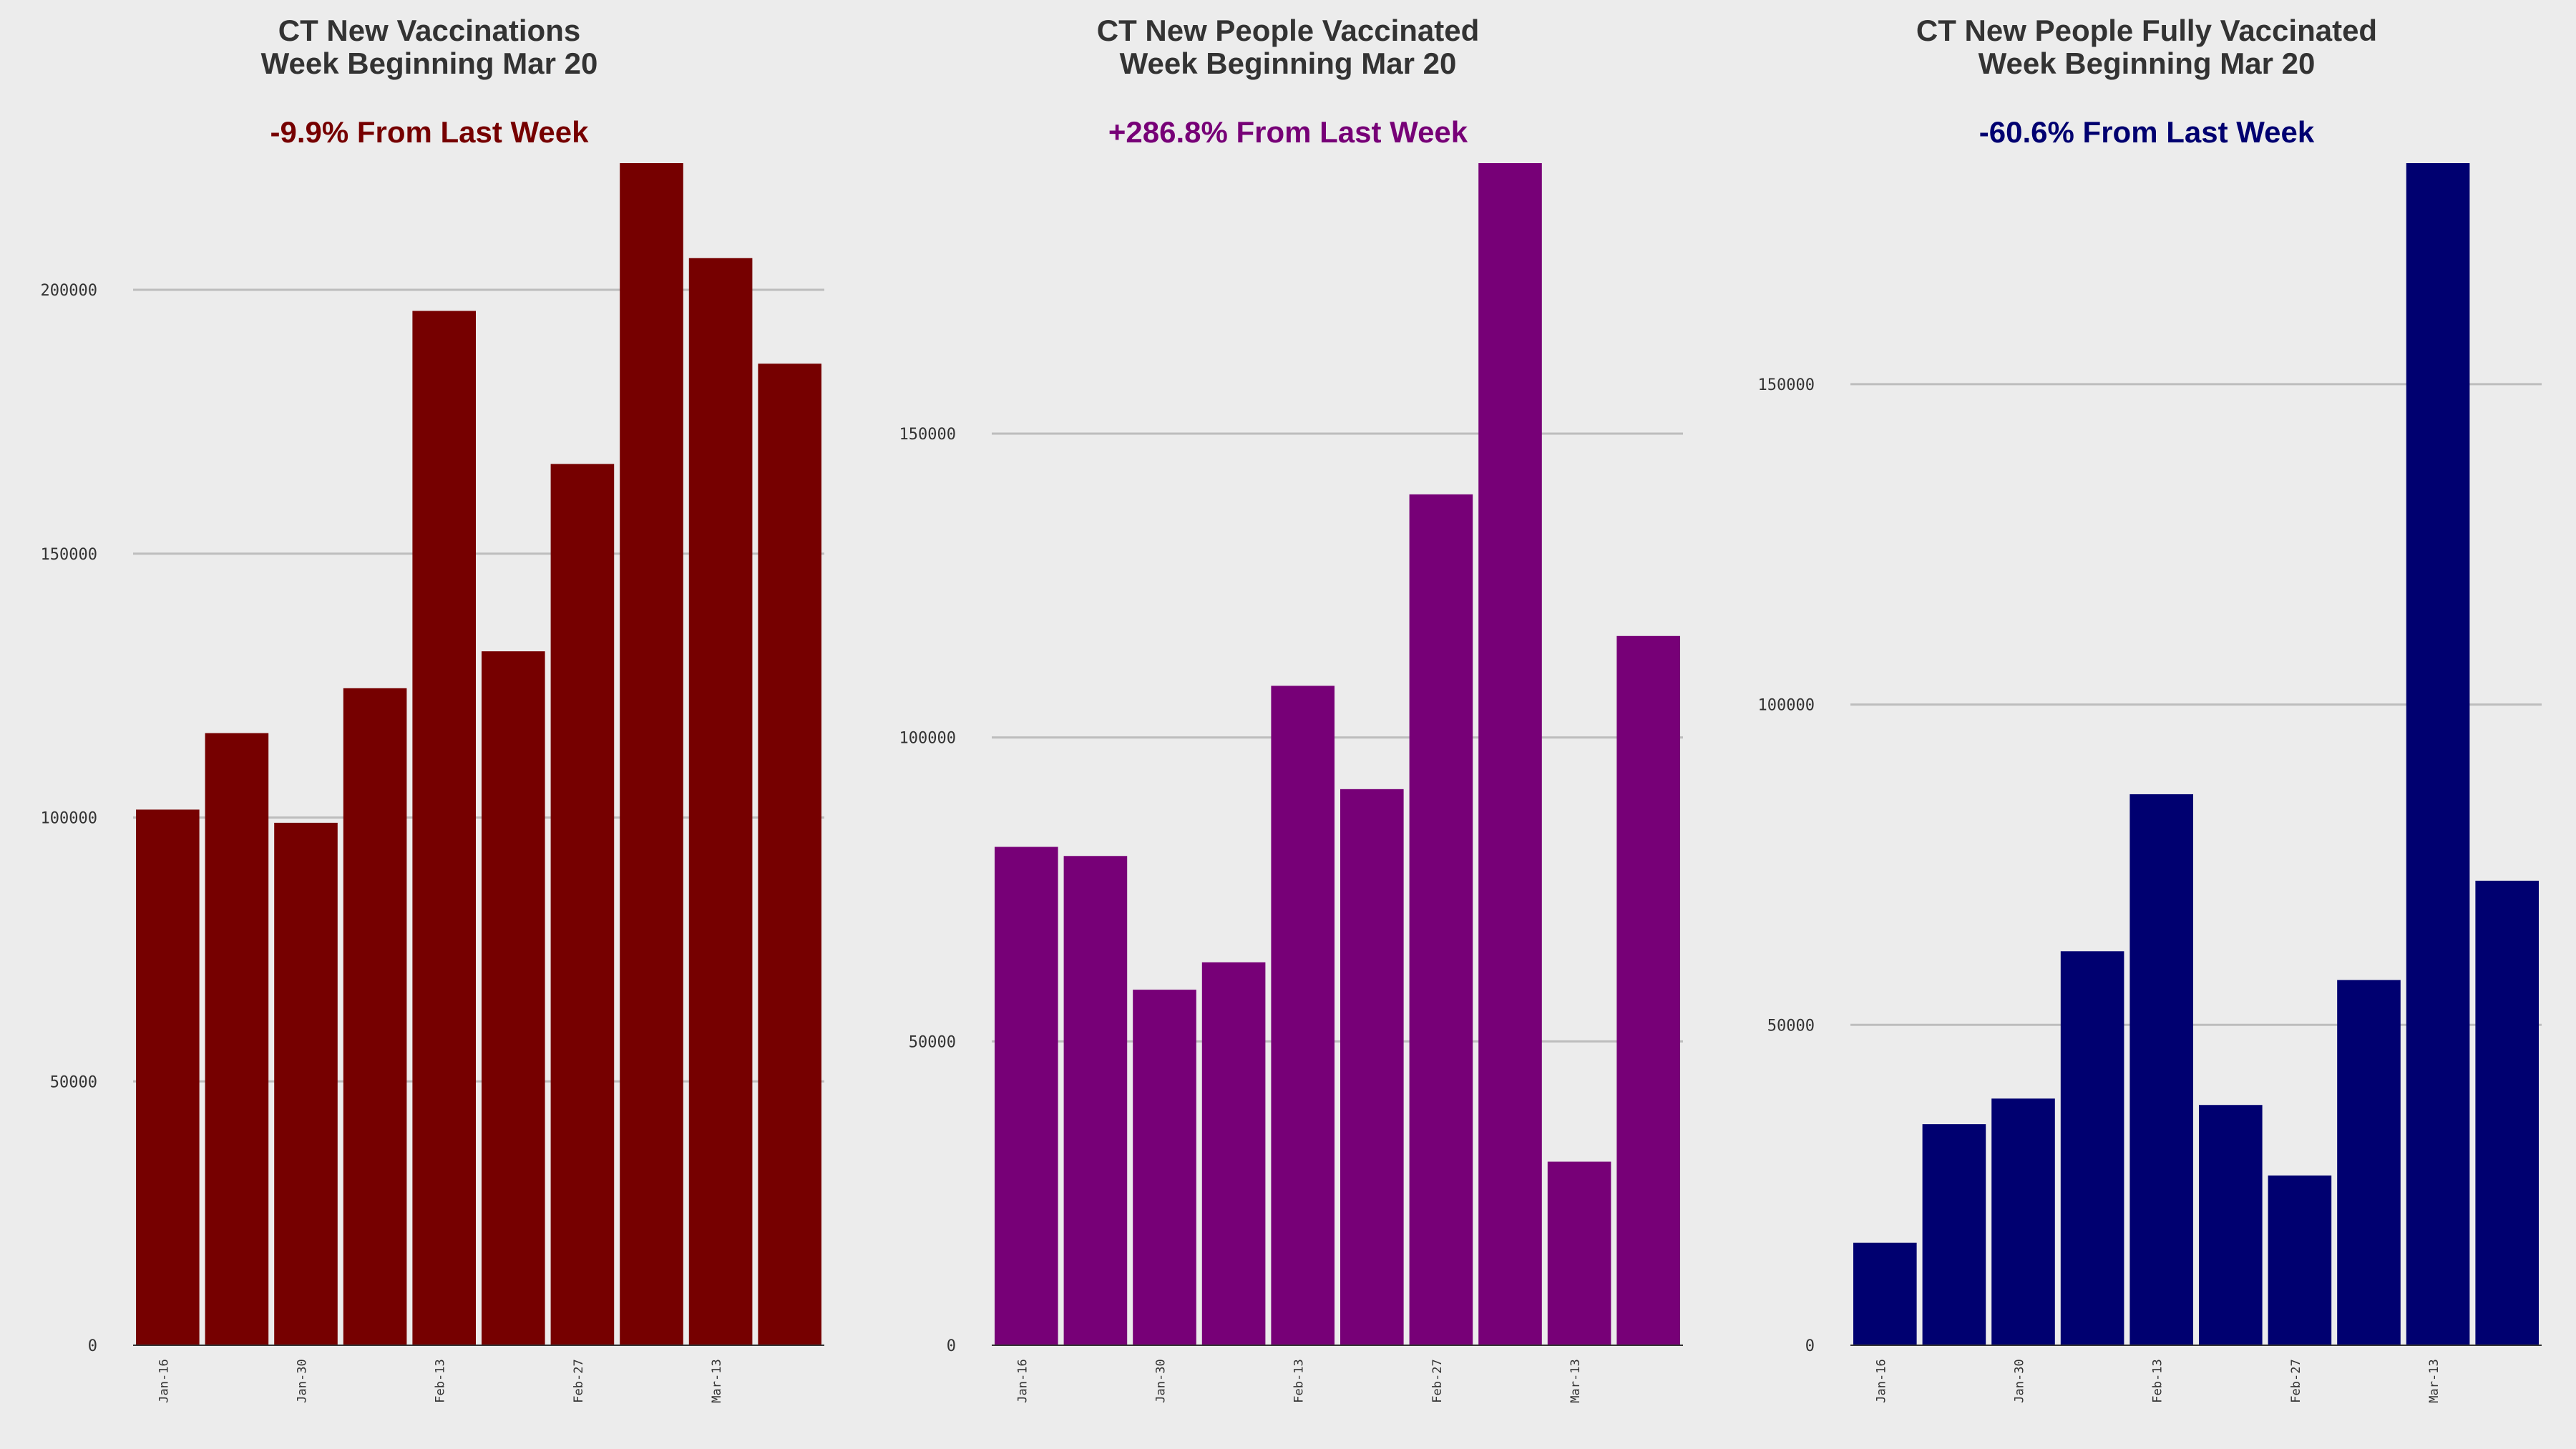 Image resolution: width=2576 pixels, height=1449 pixels. I want to click on chart-title-line-1: CT New People Fully Vaccinated, so click(2147, 30).